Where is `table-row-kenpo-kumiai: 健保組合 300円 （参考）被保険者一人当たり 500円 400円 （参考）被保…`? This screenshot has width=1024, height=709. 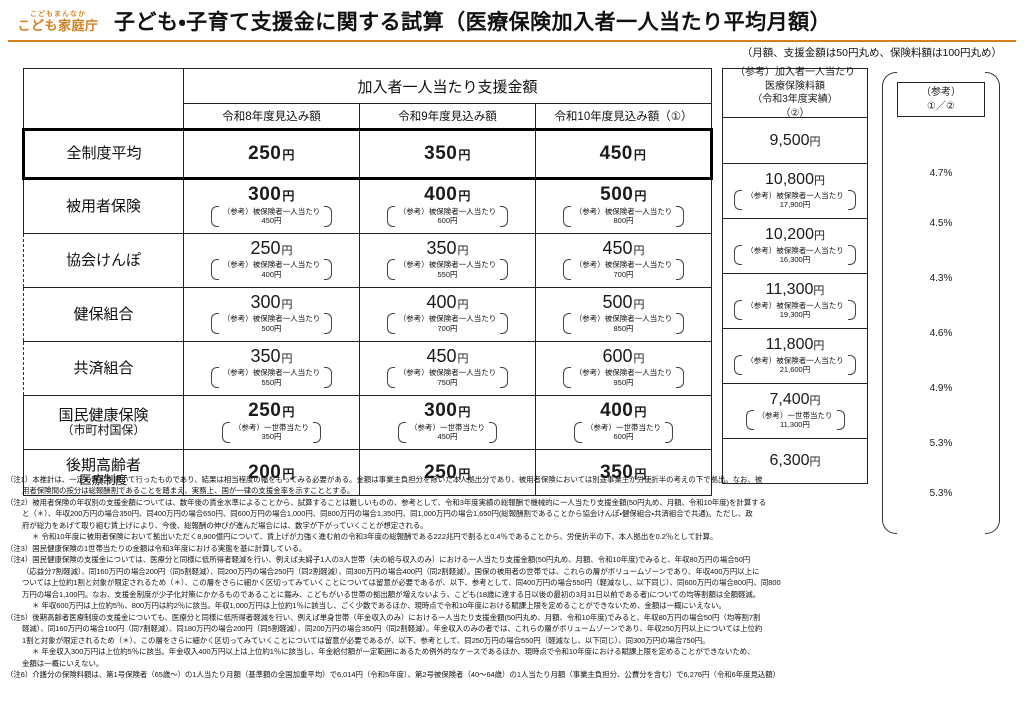 table-row-kenpo-kumiai: 健保組合 300円 （参考）被保険者一人当たり 500円 400円 （参考）被保… is located at coordinates (367, 314).